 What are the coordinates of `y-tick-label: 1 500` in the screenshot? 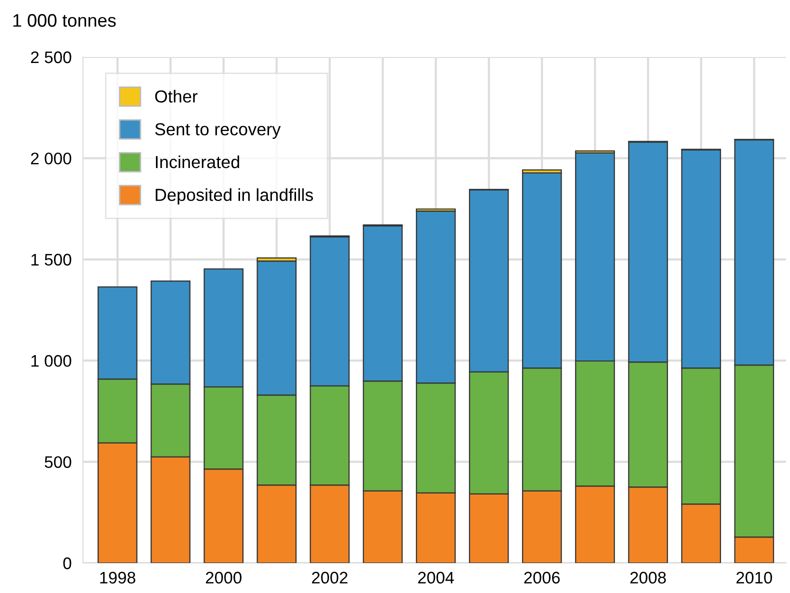 It's located at (51, 260).